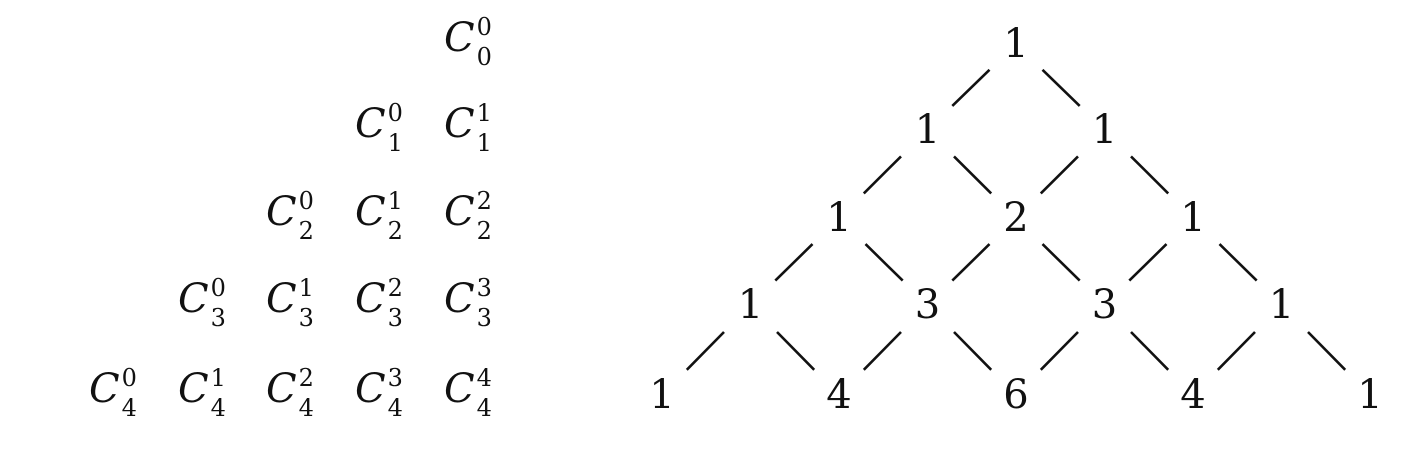 Image resolution: width=1410 pixels, height=466 pixels. Describe the element at coordinates (1104, 130) in the screenshot. I see `pascal-entry-1-1: 1` at that location.